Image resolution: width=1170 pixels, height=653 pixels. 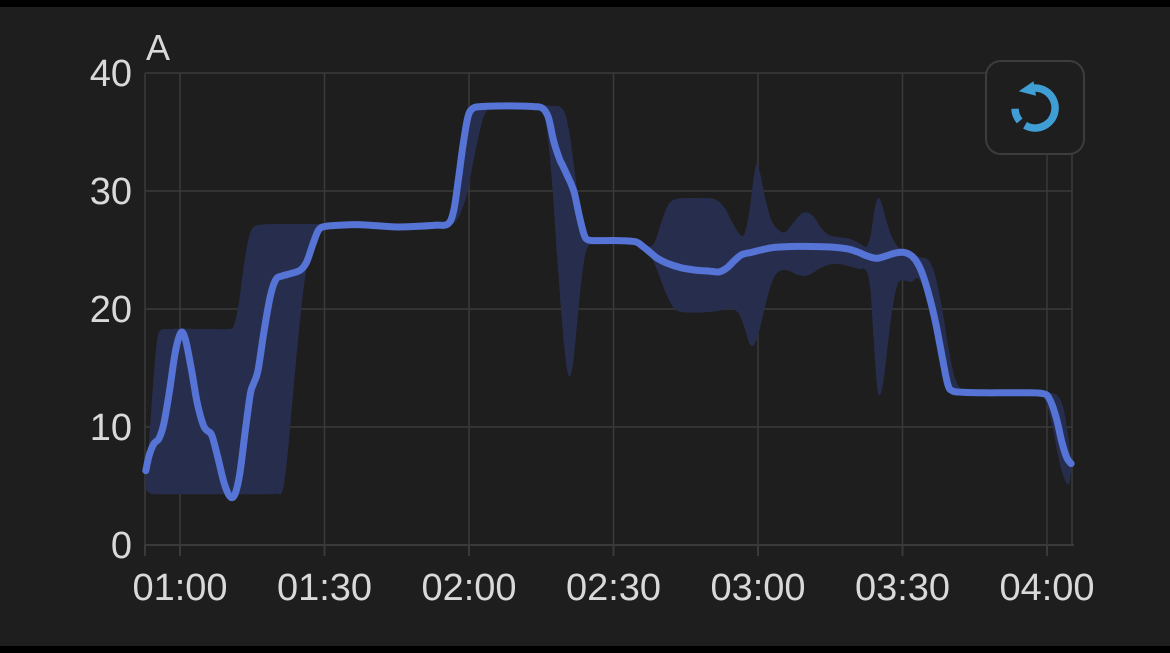 What do you see at coordinates (179, 588) in the screenshot?
I see `x-tick-label: 01:00` at bounding box center [179, 588].